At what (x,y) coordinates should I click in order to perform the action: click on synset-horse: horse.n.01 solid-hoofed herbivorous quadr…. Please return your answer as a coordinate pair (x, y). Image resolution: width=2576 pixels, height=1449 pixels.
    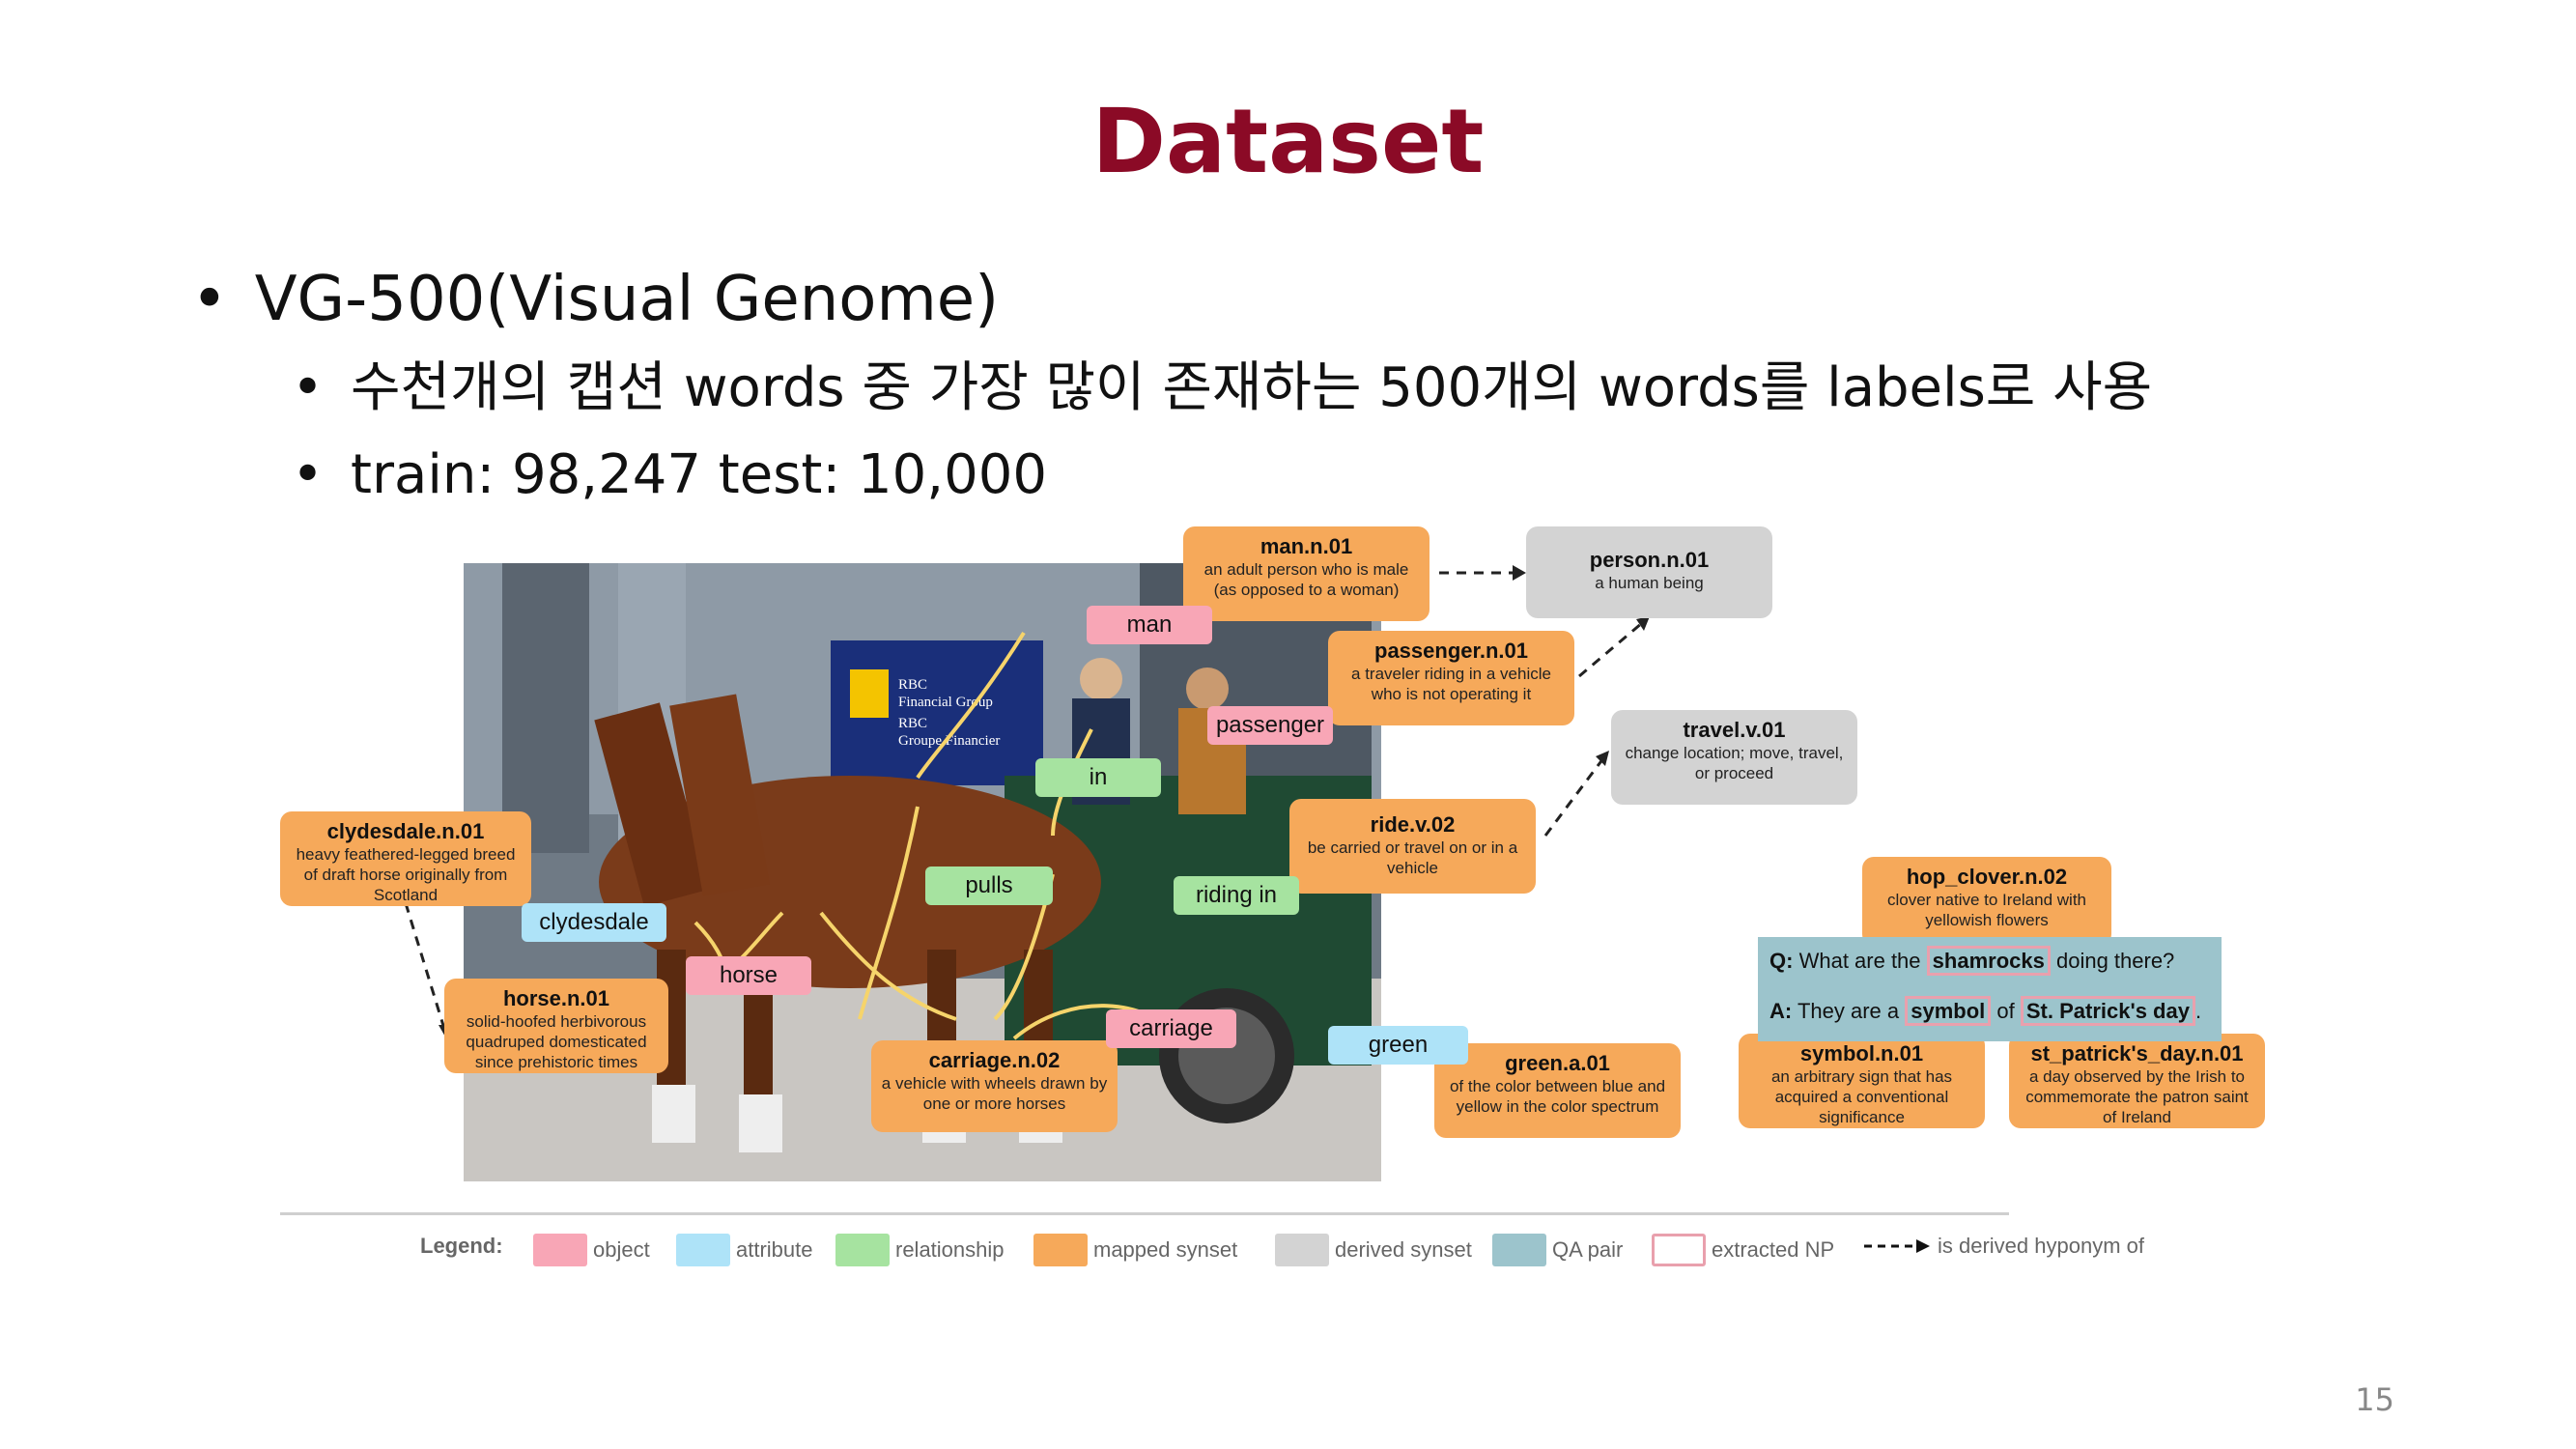
    Looking at the image, I should click on (556, 1026).